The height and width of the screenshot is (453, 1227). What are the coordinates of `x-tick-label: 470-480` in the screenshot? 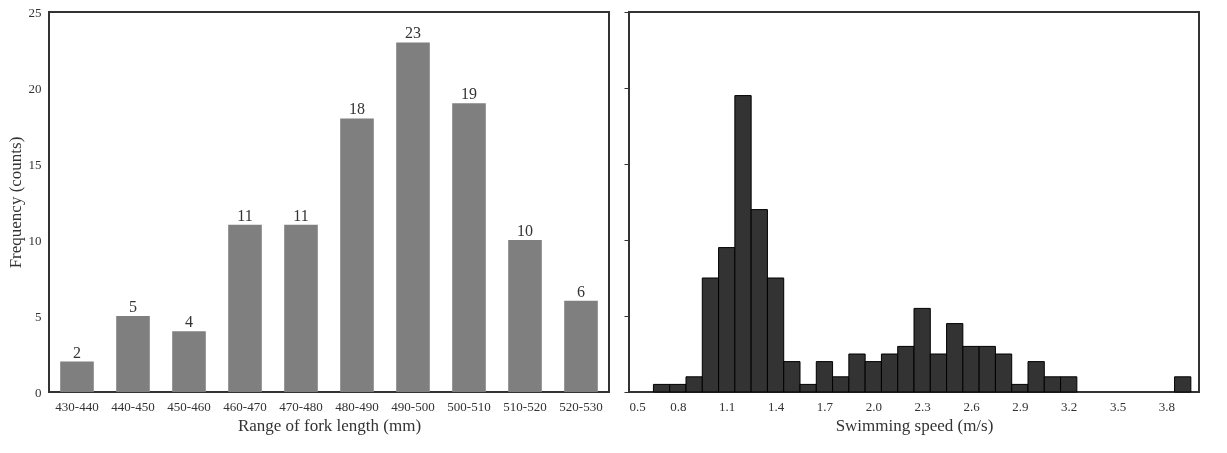 It's located at (301, 406).